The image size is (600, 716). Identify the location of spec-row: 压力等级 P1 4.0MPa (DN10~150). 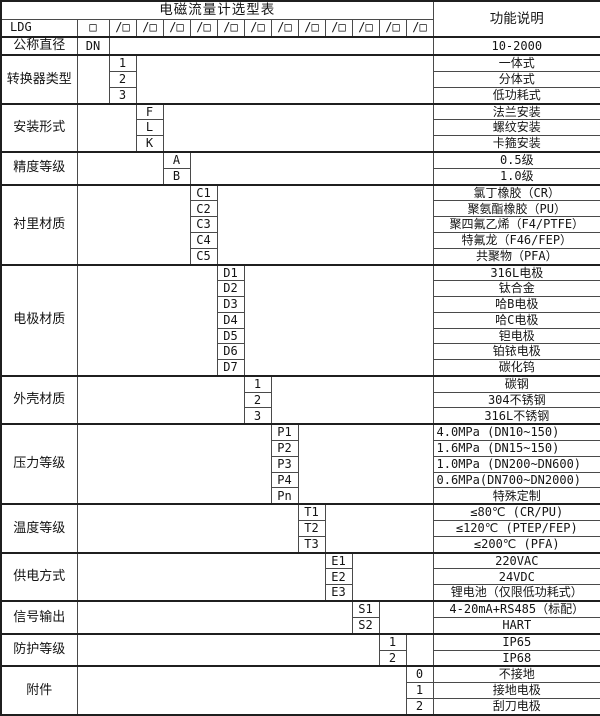
(300, 464).